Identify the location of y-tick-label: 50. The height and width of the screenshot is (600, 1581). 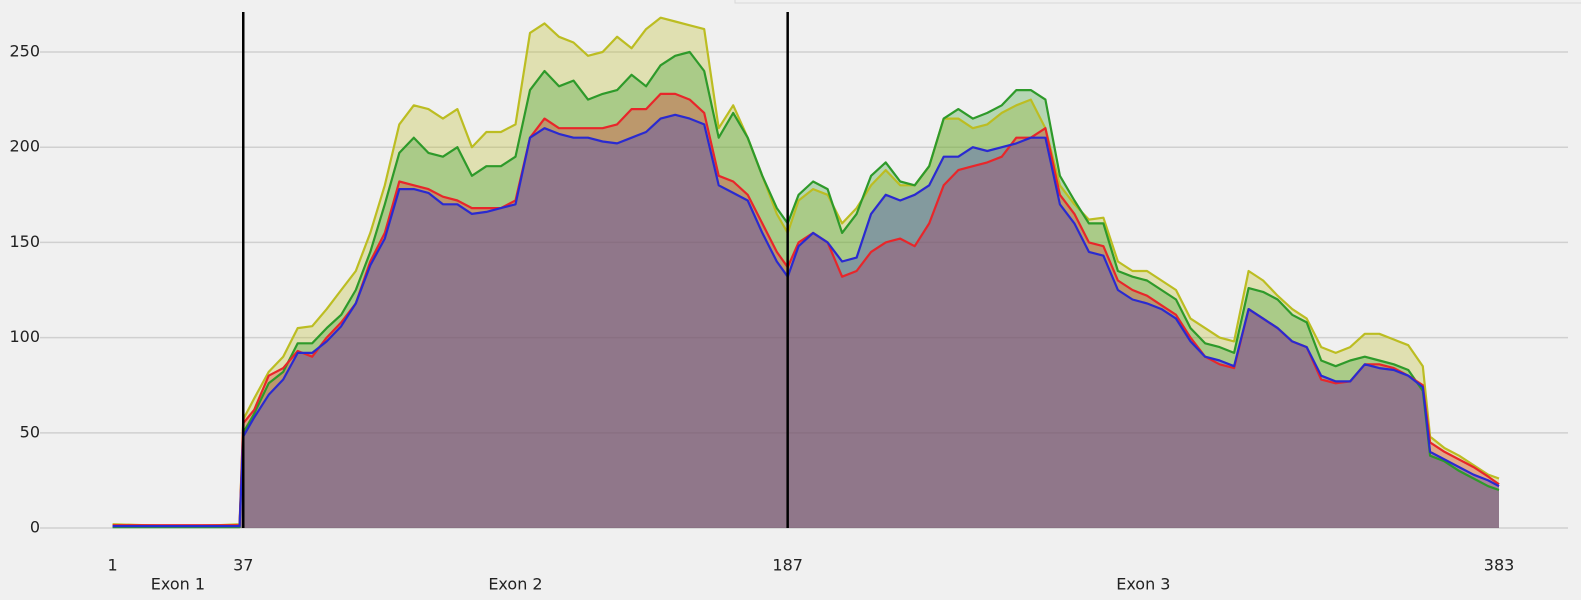
(30, 431).